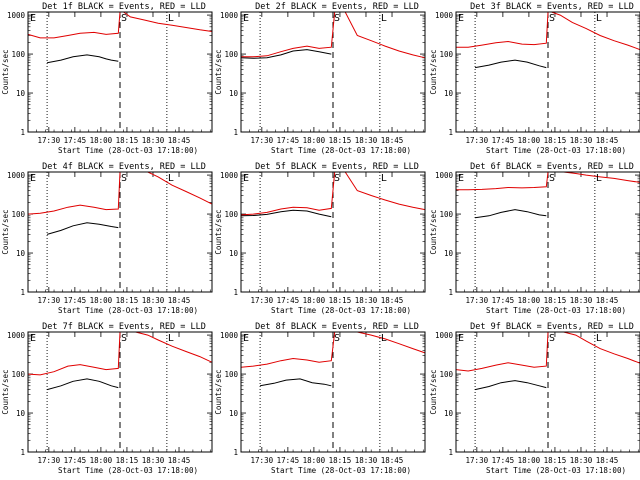  What do you see at coordinates (337, 7) in the screenshot?
I see `panel-title: Det 2f BLACK = Events, RED = LLD` at bounding box center [337, 7].